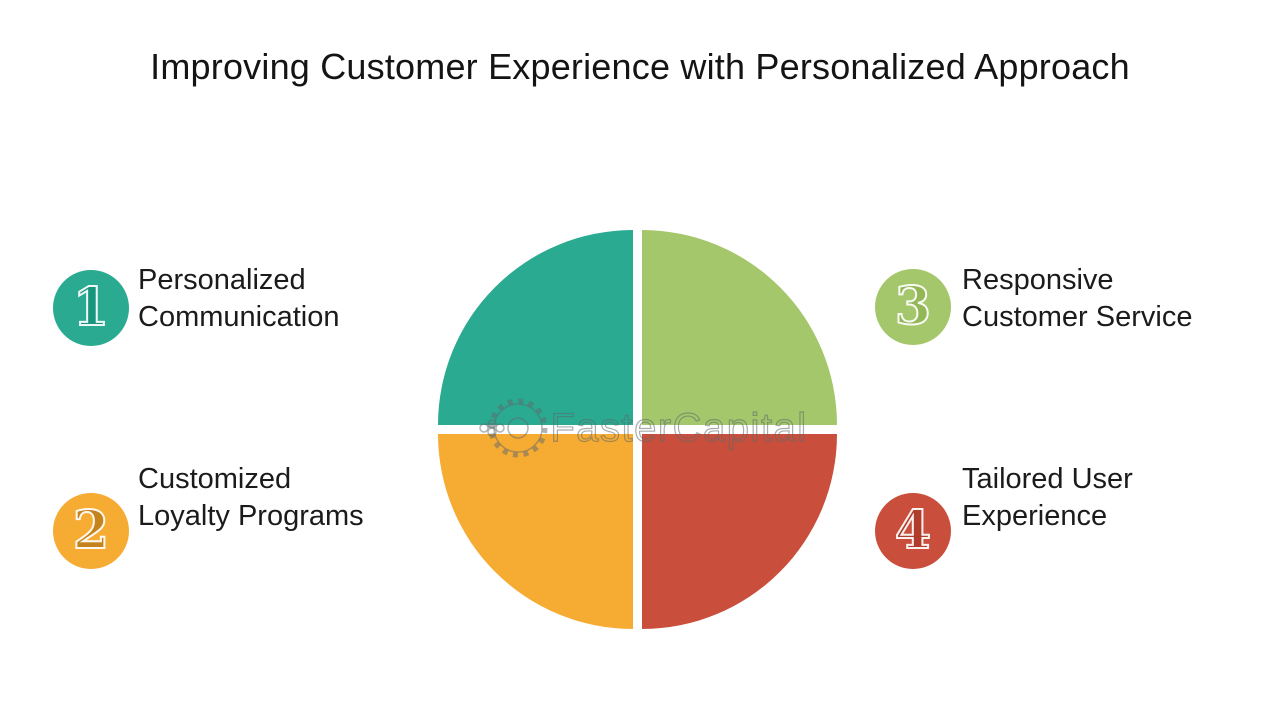 This screenshot has width=1280, height=720. Describe the element at coordinates (1077, 299) in the screenshot. I see `item-3-label: Responsive Customer Service` at that location.